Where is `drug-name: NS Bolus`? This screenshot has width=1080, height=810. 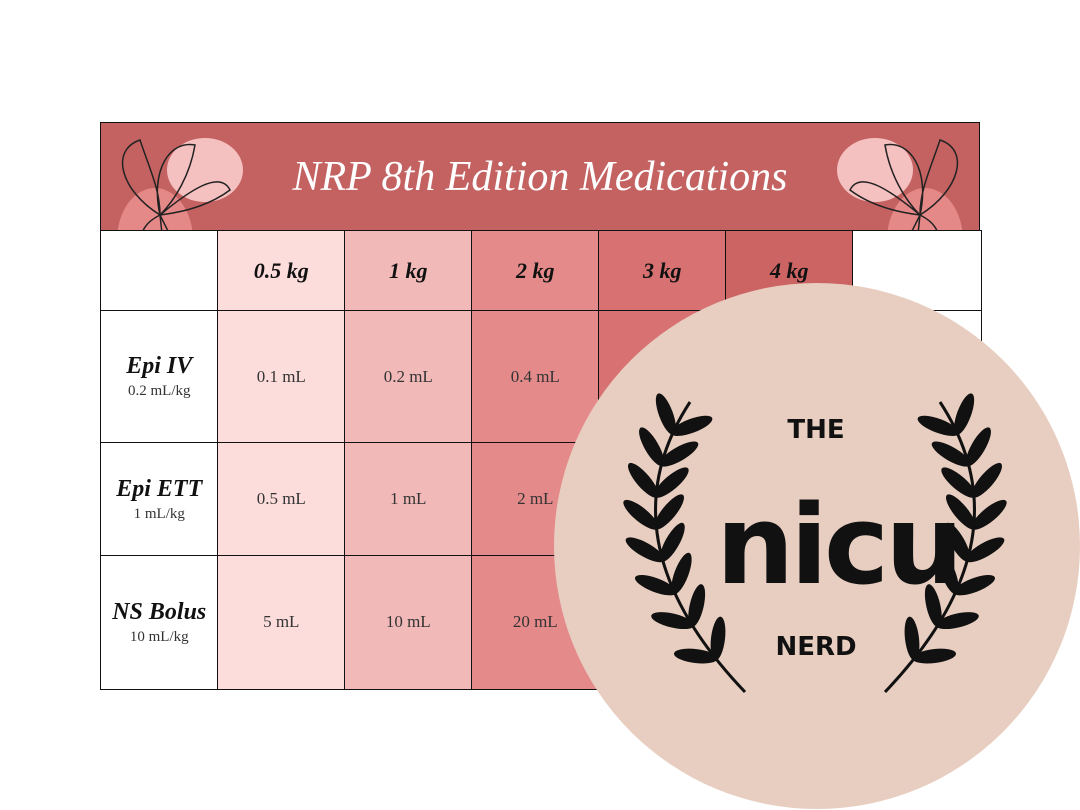 drug-name: NS Bolus is located at coordinates (159, 611).